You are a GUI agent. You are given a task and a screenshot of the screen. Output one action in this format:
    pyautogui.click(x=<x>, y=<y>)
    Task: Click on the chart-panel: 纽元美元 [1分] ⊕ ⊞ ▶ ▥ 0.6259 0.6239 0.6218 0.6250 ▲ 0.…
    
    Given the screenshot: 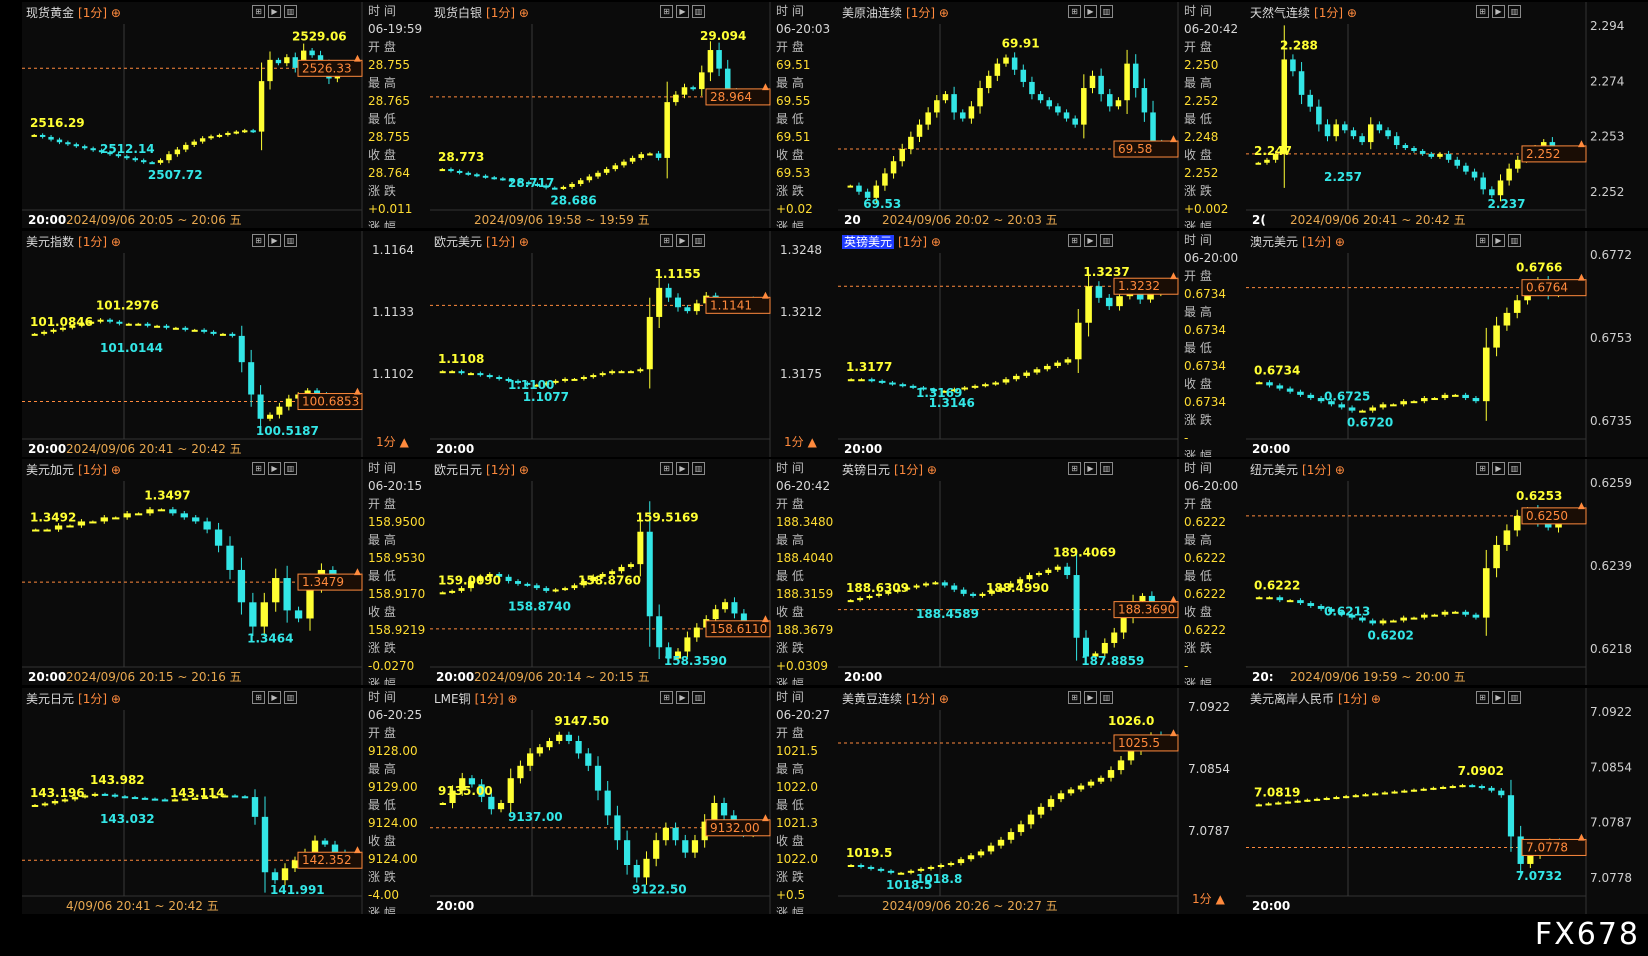 What is the action you would take?
    pyautogui.click(x=1447, y=572)
    